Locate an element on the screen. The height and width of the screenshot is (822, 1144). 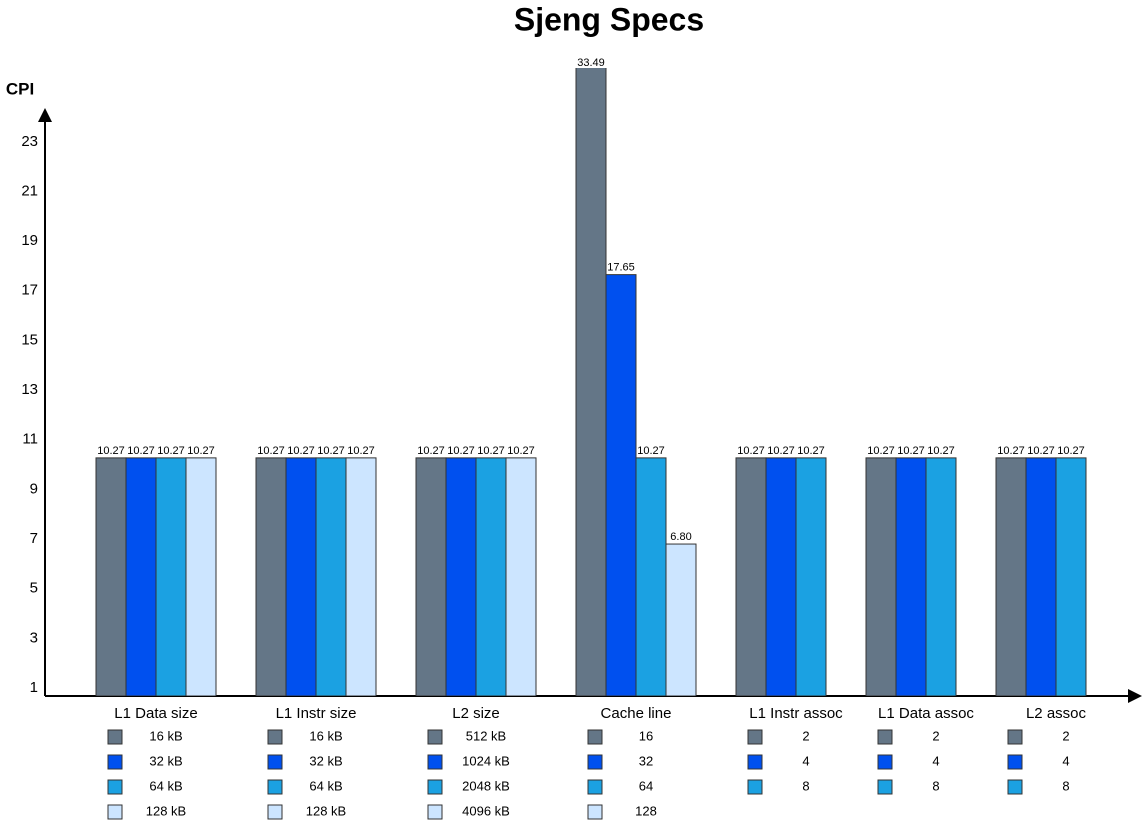
y-tick-label: 23 is located at coordinates (29, 141).